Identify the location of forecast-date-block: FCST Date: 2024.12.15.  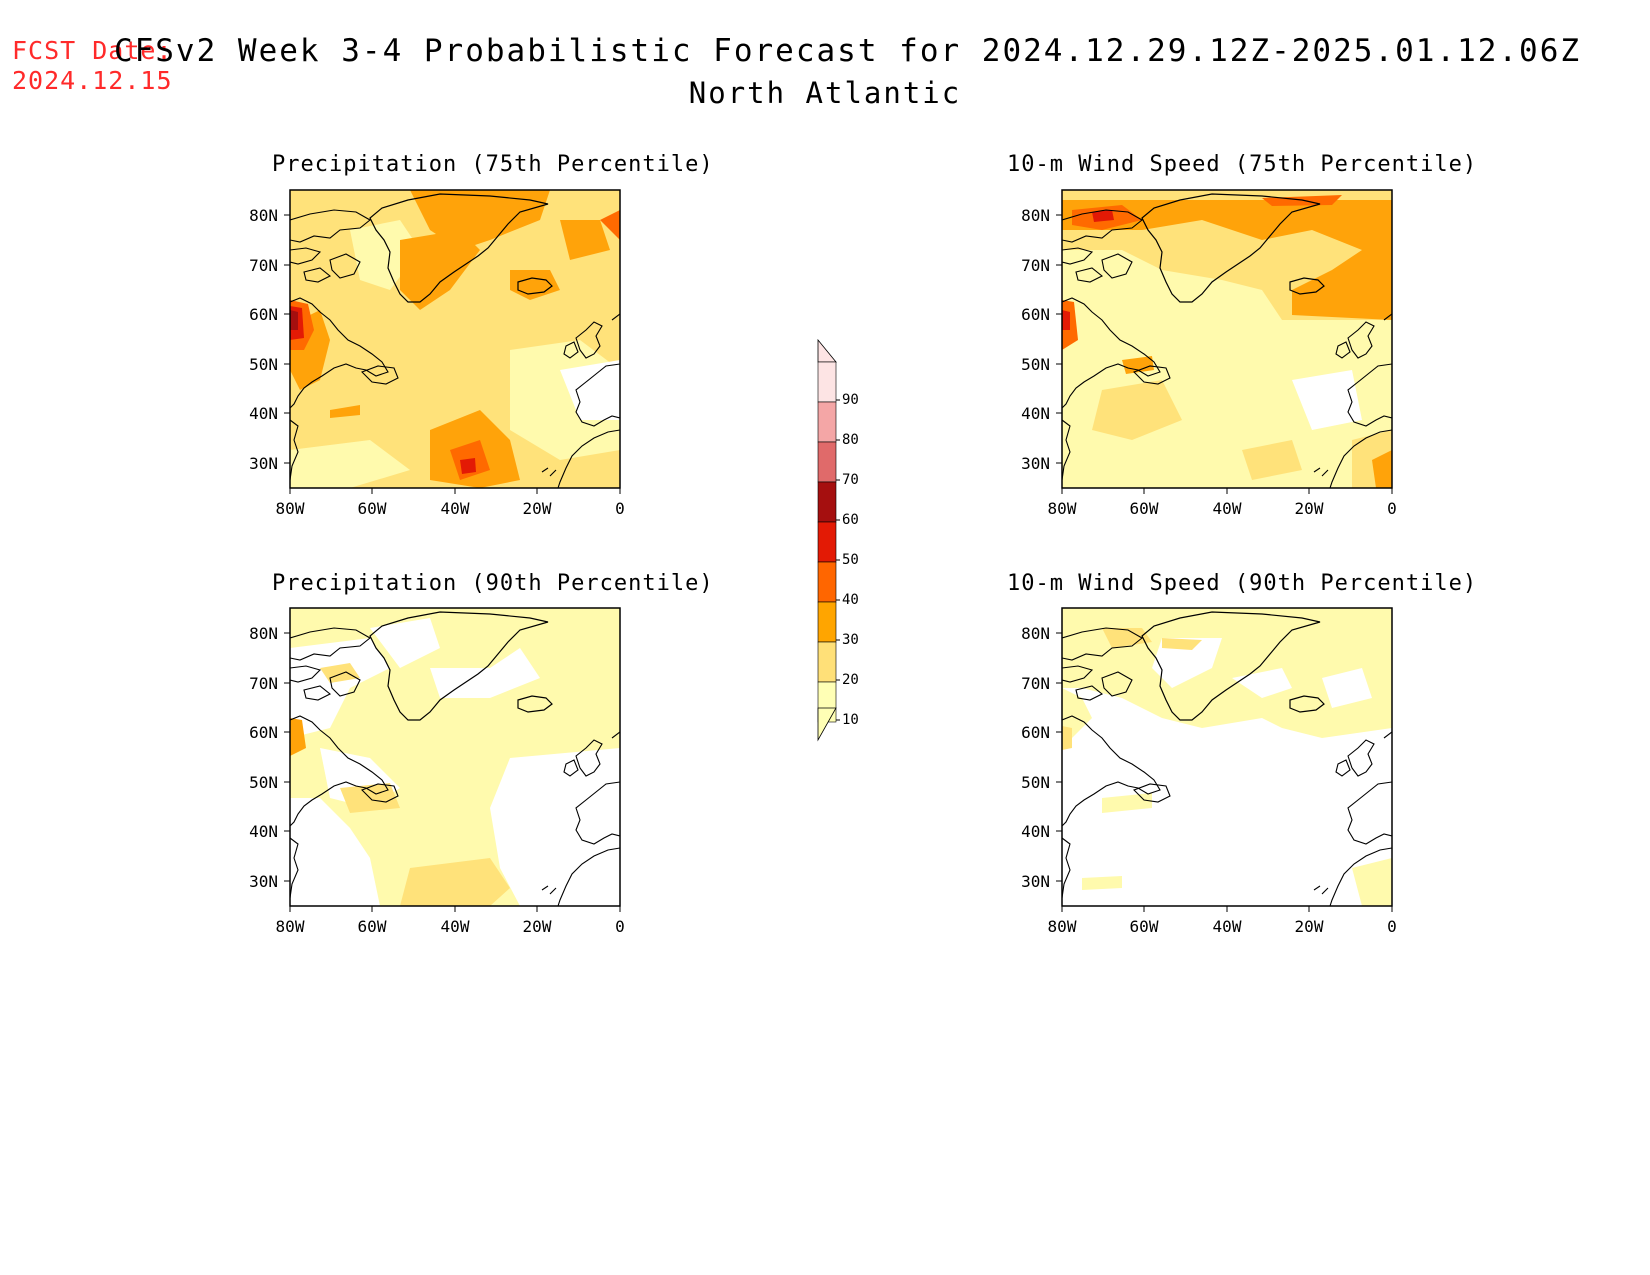
(92, 66).